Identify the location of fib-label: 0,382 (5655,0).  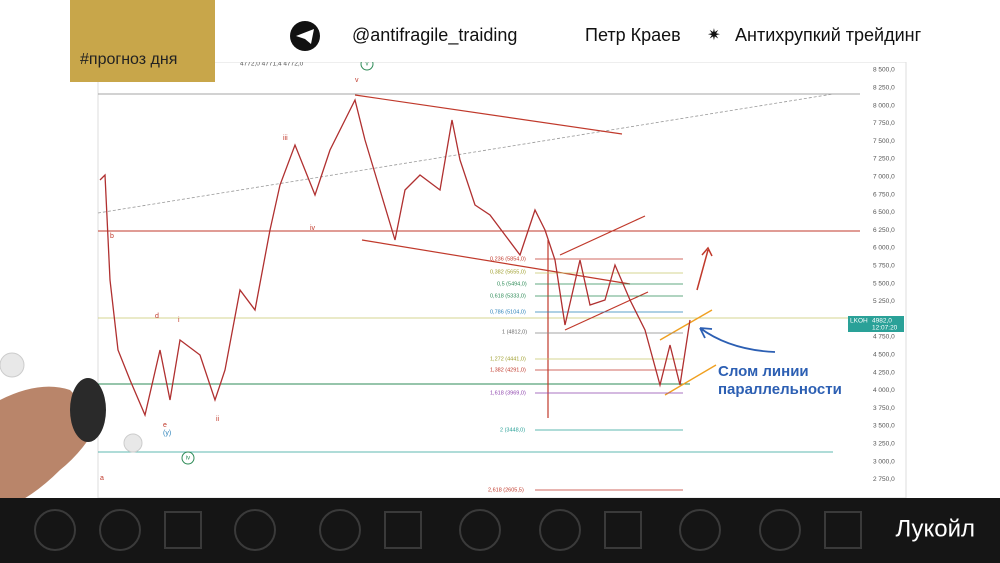
(508, 272).